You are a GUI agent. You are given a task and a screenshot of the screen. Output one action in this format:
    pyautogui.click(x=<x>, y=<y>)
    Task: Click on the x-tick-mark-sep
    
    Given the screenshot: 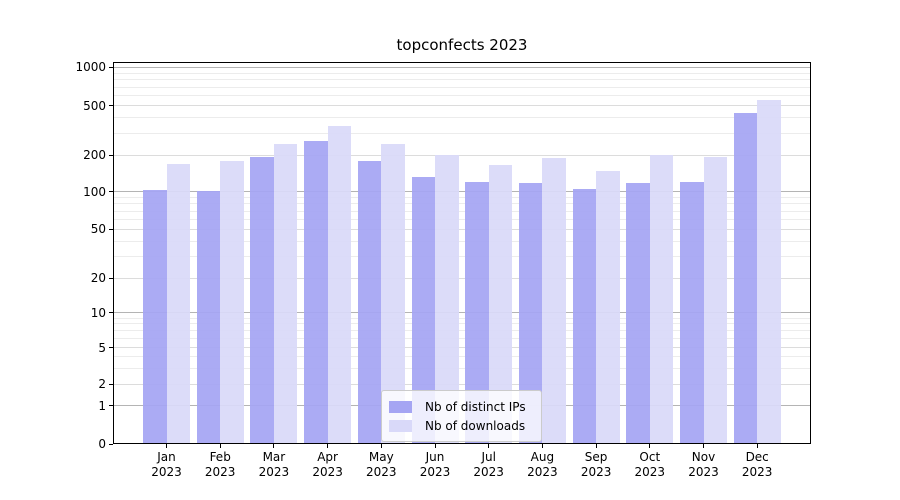 What is the action you would take?
    pyautogui.click(x=596, y=446)
    